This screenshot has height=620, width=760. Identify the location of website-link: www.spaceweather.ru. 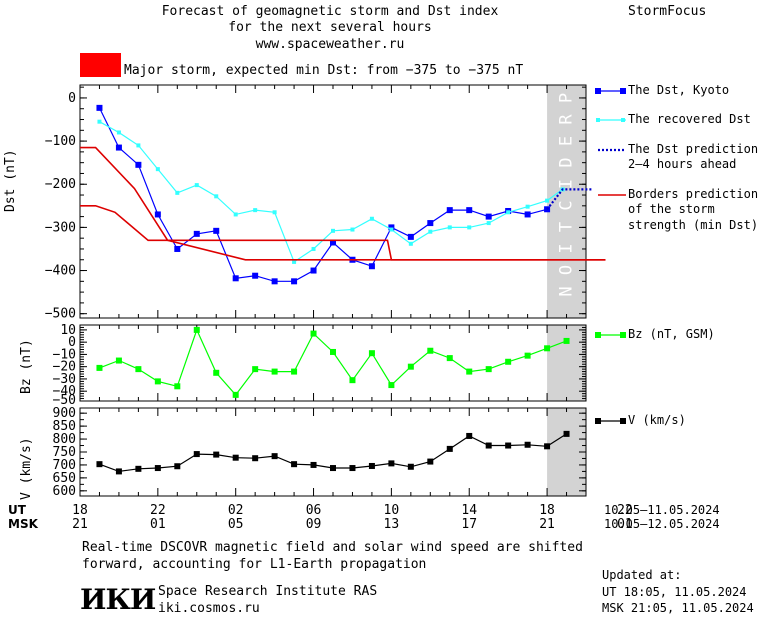
(330, 44).